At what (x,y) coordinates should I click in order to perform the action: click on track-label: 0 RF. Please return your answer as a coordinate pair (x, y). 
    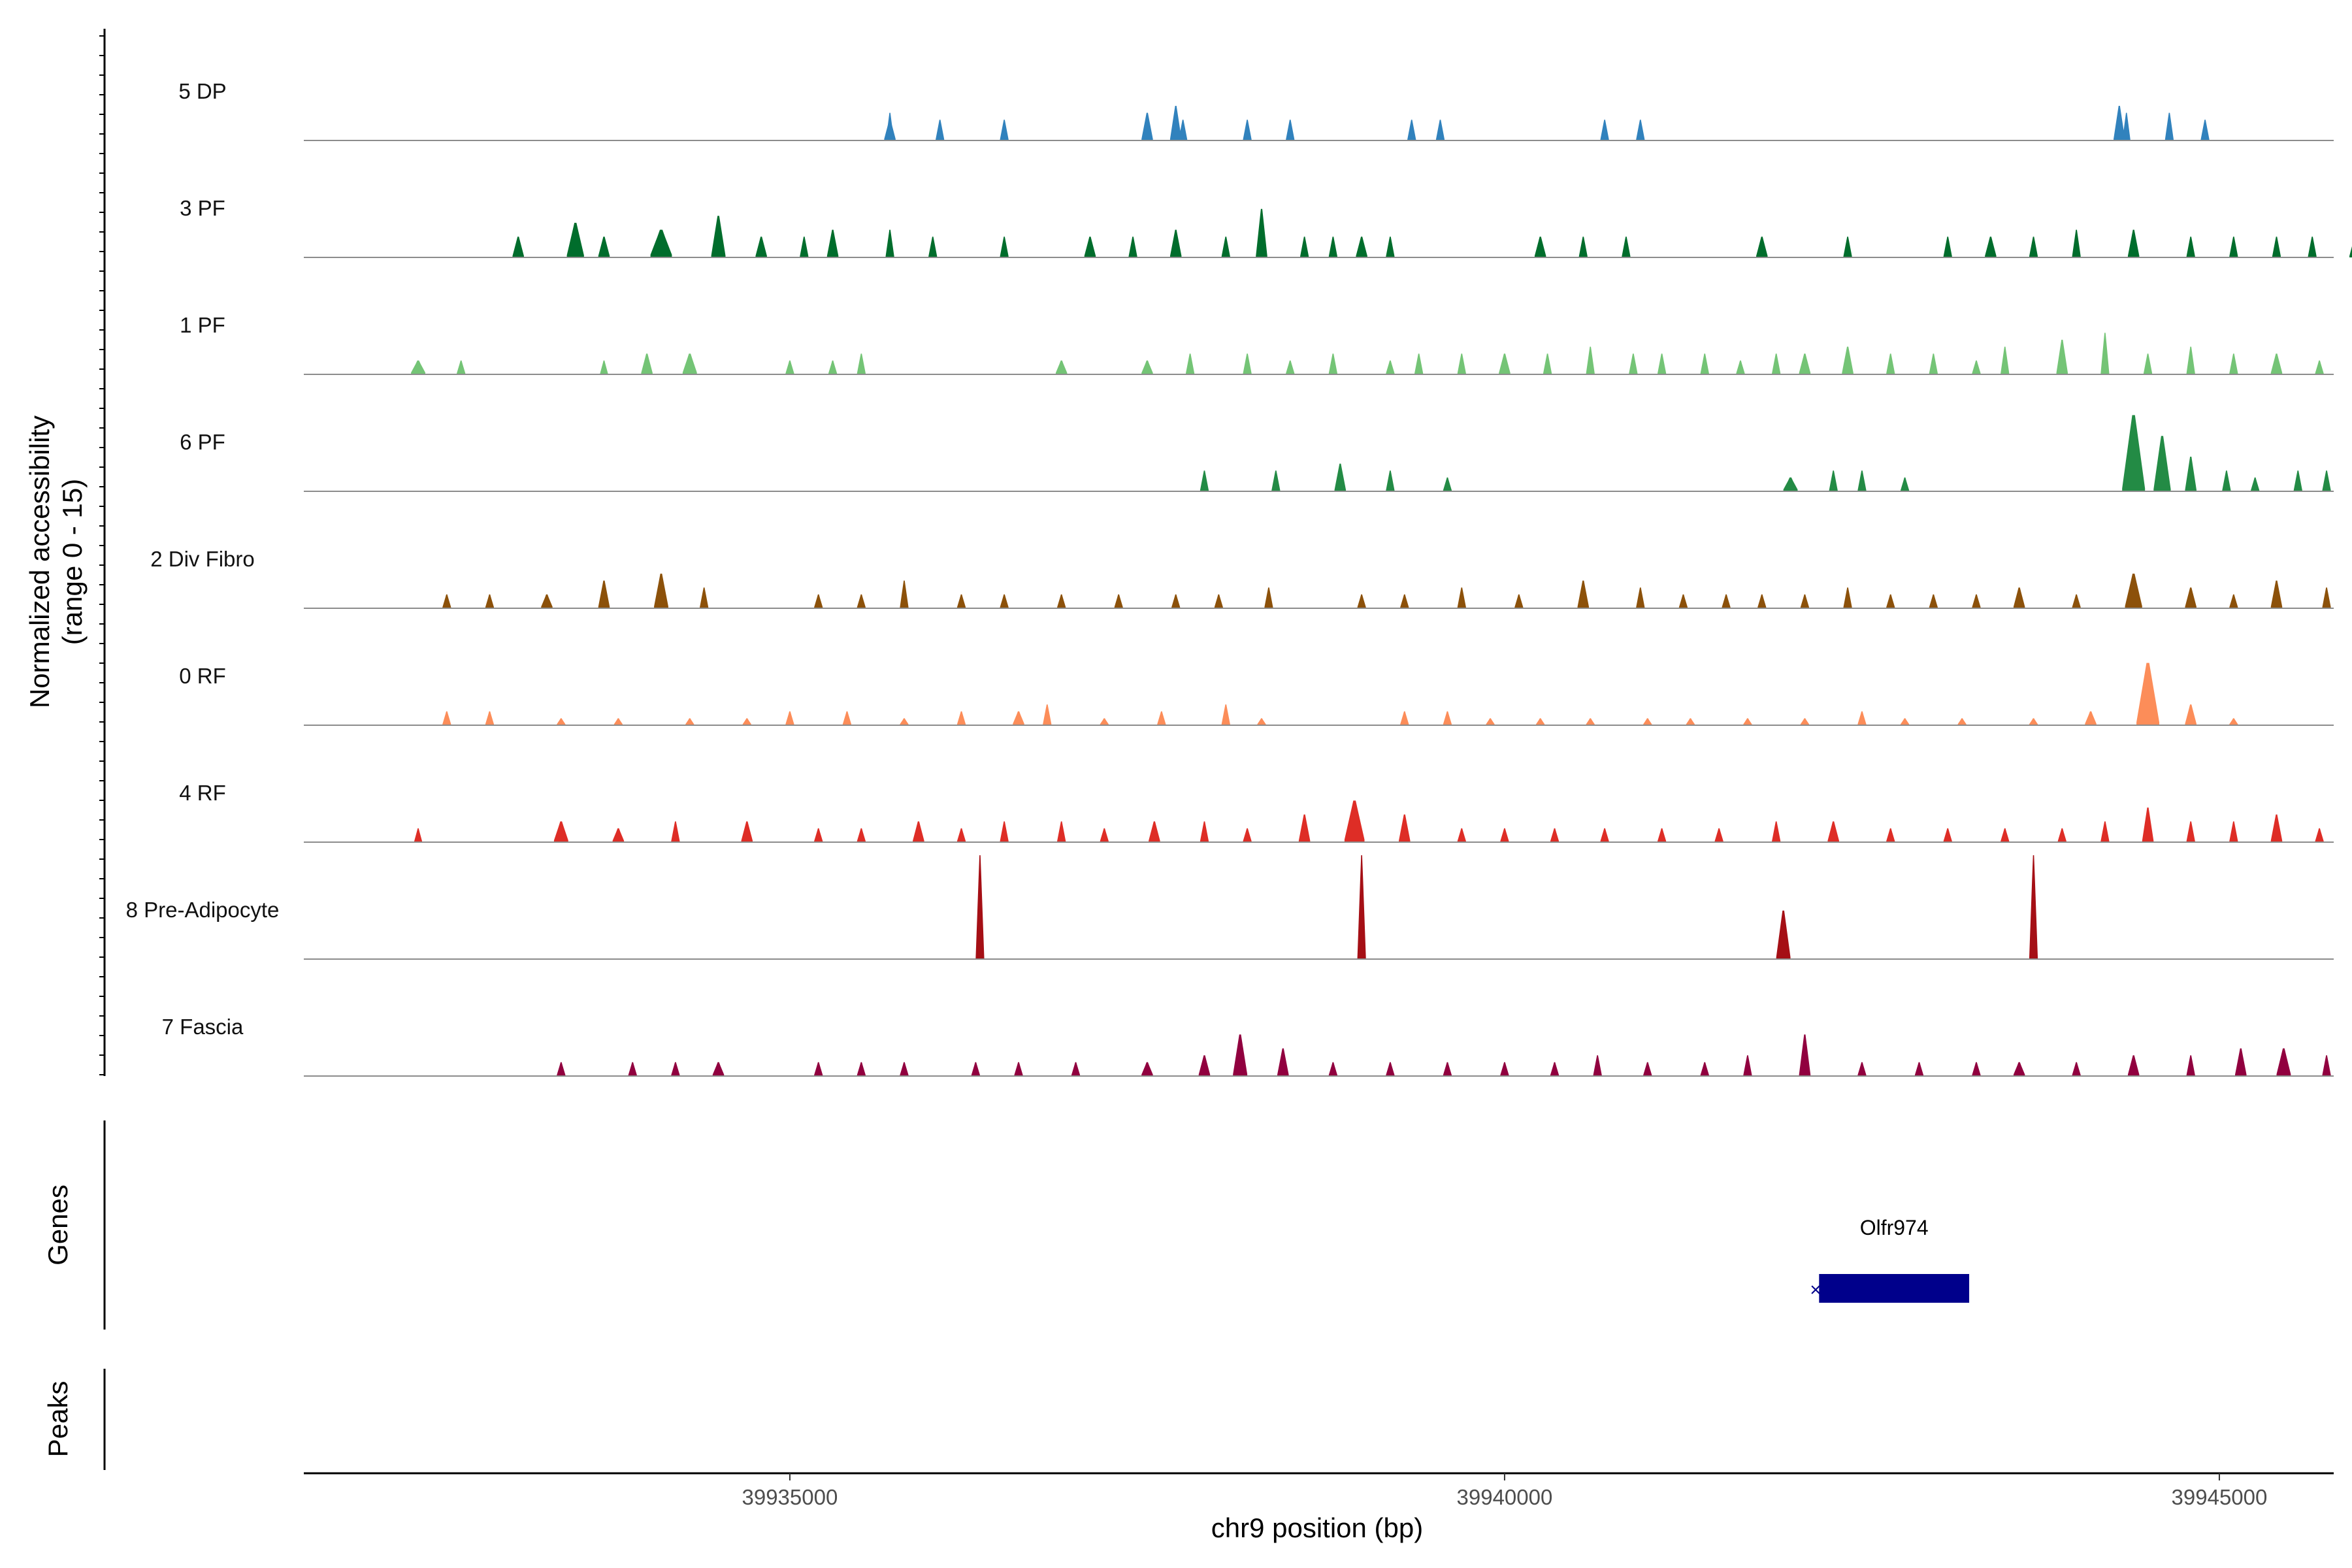
    Looking at the image, I should click on (202, 676).